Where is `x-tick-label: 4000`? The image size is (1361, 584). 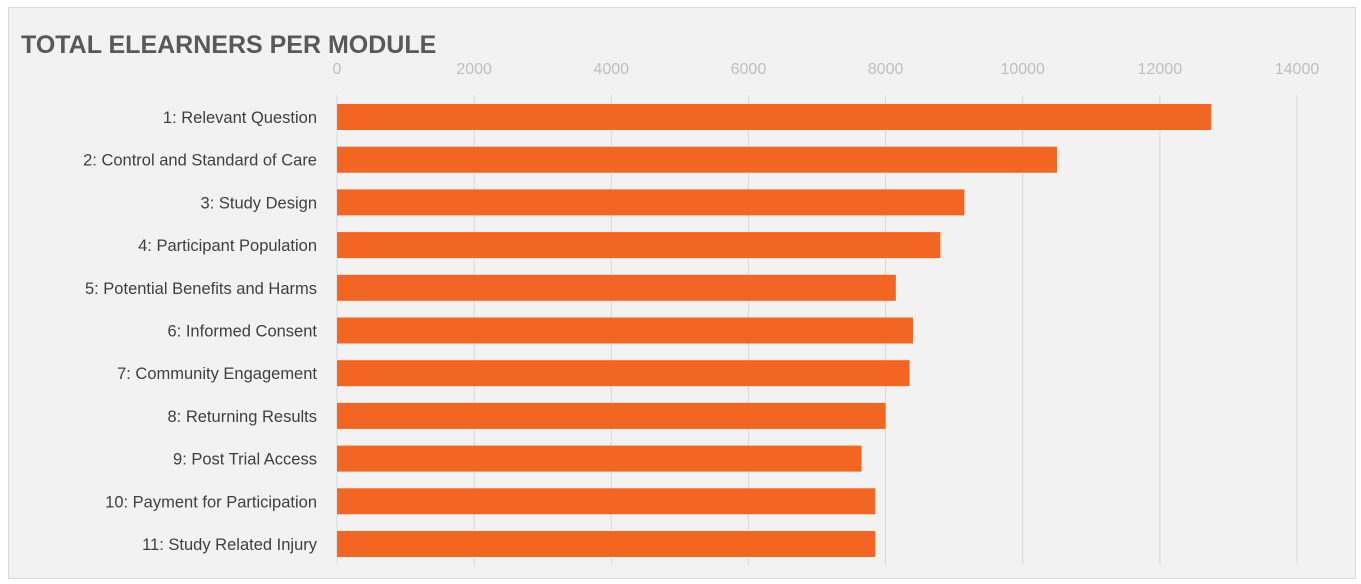 x-tick-label: 4000 is located at coordinates (611, 69).